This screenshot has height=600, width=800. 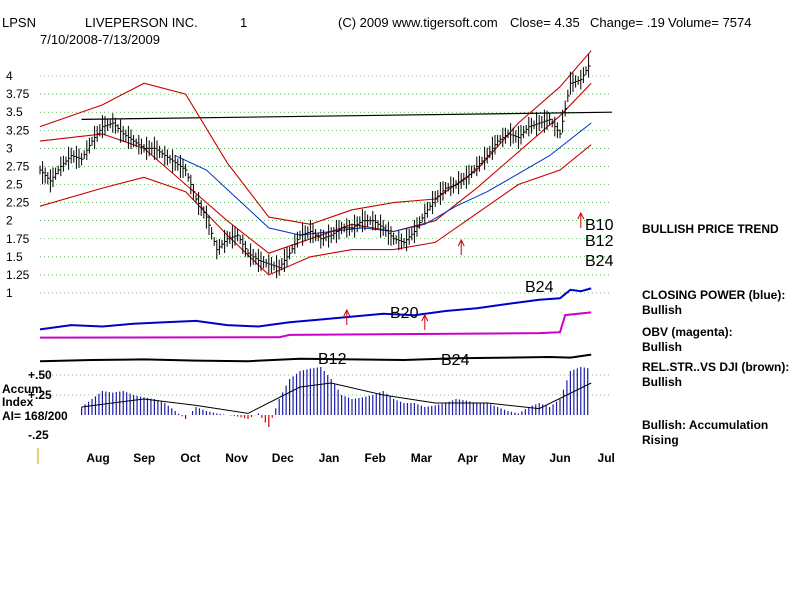 What do you see at coordinates (418, 22) in the screenshot?
I see `copyright: (C) 2009 www.tigersoft.com` at bounding box center [418, 22].